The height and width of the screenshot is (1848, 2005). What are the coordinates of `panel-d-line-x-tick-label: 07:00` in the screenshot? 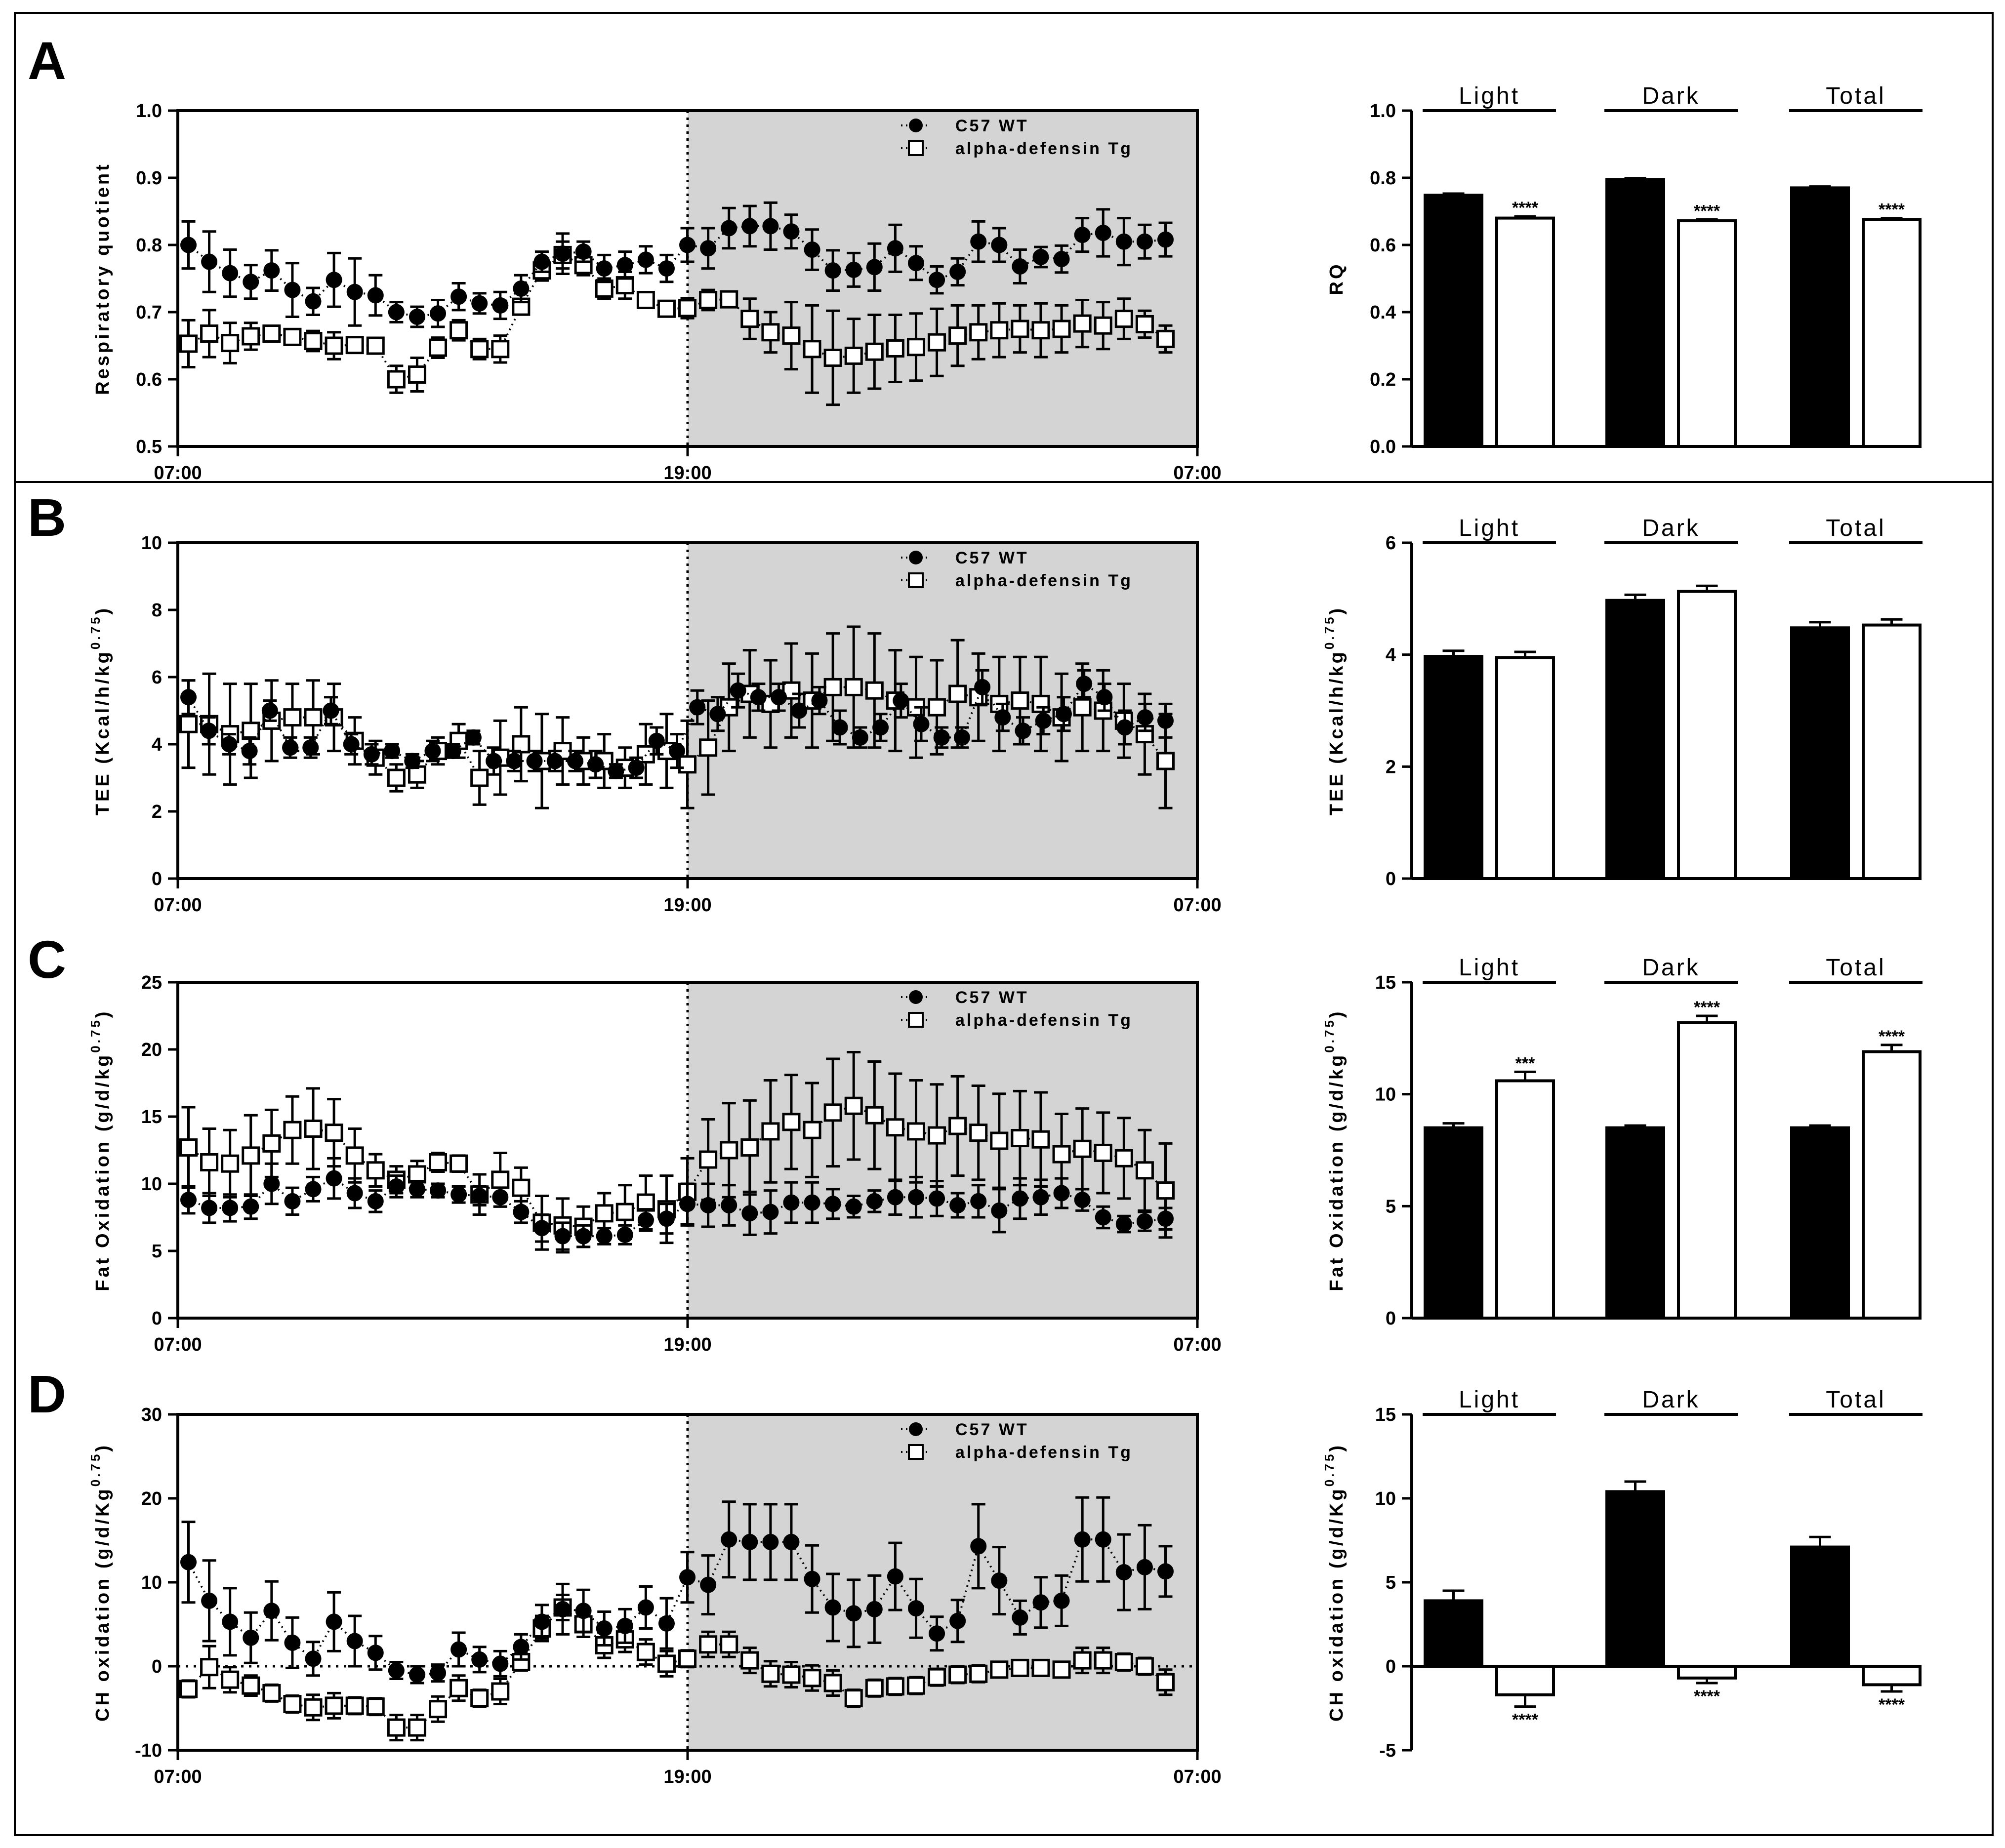 It's located at (1197, 1777).